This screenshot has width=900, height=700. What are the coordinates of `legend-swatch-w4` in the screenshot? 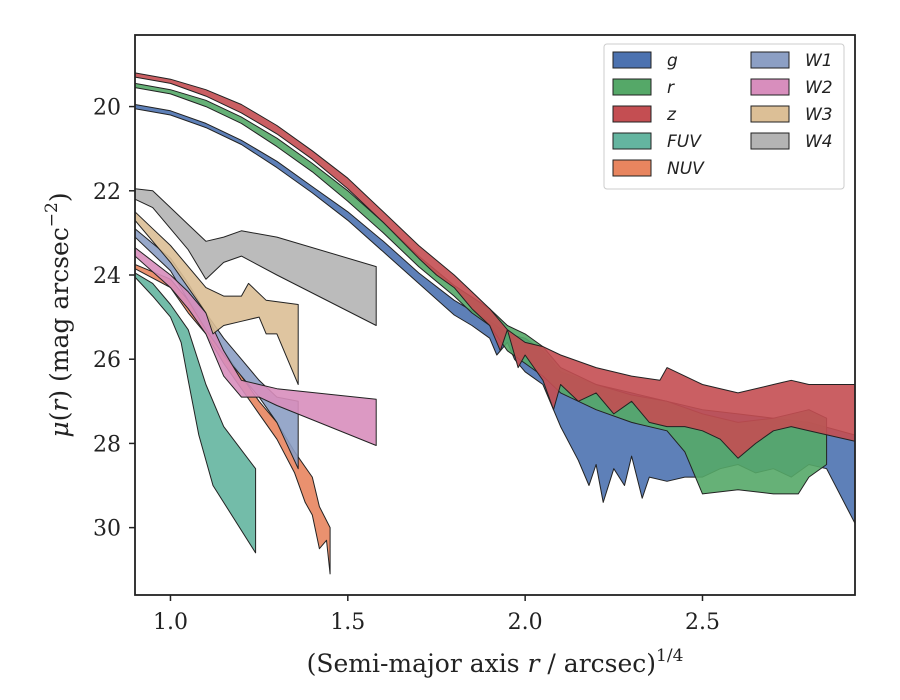 It's located at (770, 141).